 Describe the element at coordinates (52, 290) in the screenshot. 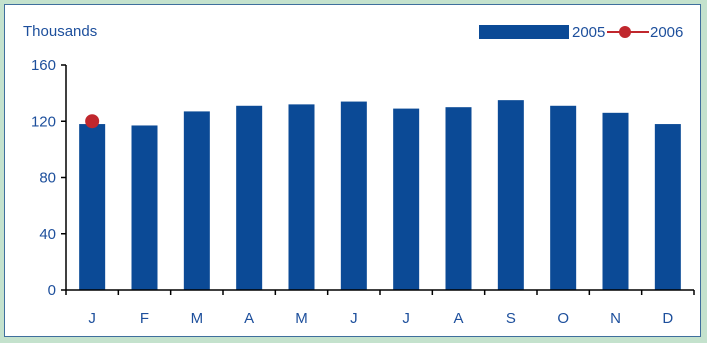

I see `y-tick-label: 0` at that location.